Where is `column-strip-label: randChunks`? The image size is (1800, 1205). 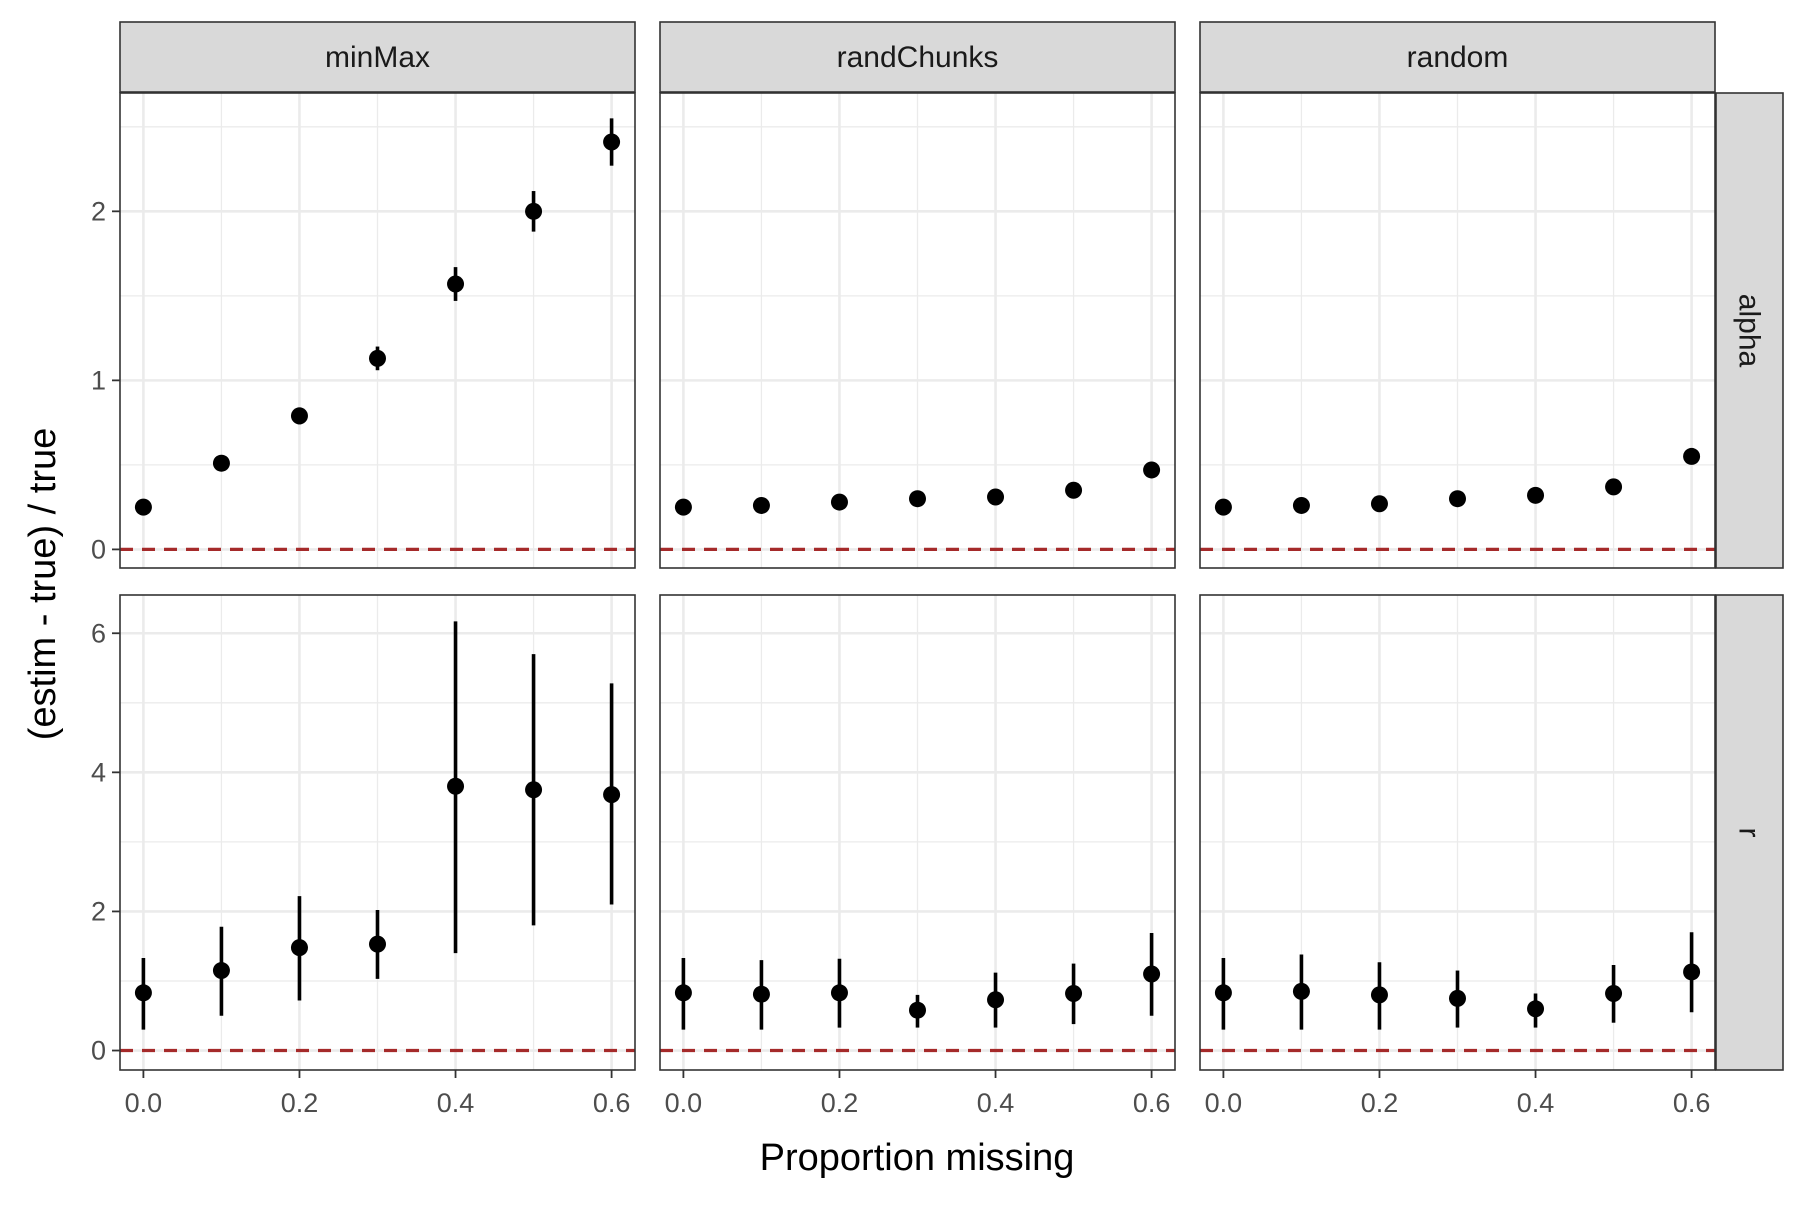 column-strip-label: randChunks is located at coordinates (918, 57).